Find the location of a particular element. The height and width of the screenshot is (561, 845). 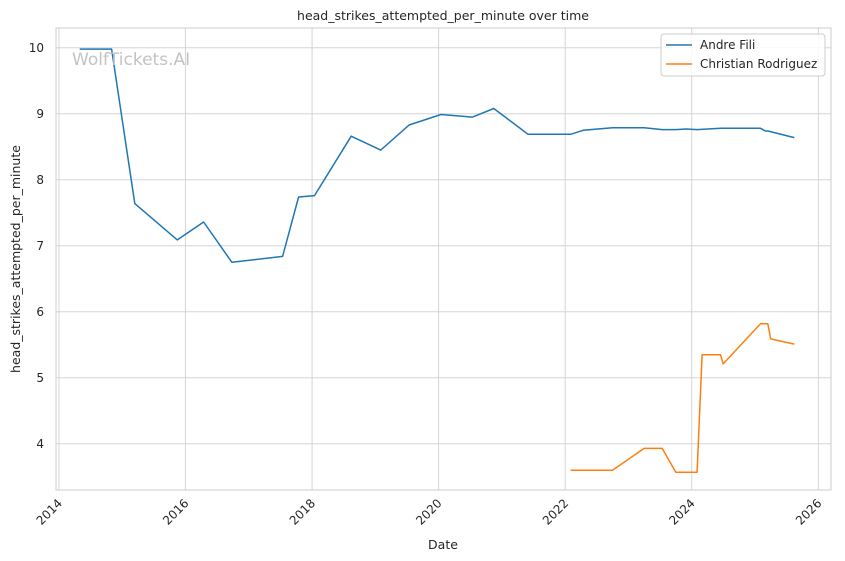

x-axis-label: Date is located at coordinates (443, 544).